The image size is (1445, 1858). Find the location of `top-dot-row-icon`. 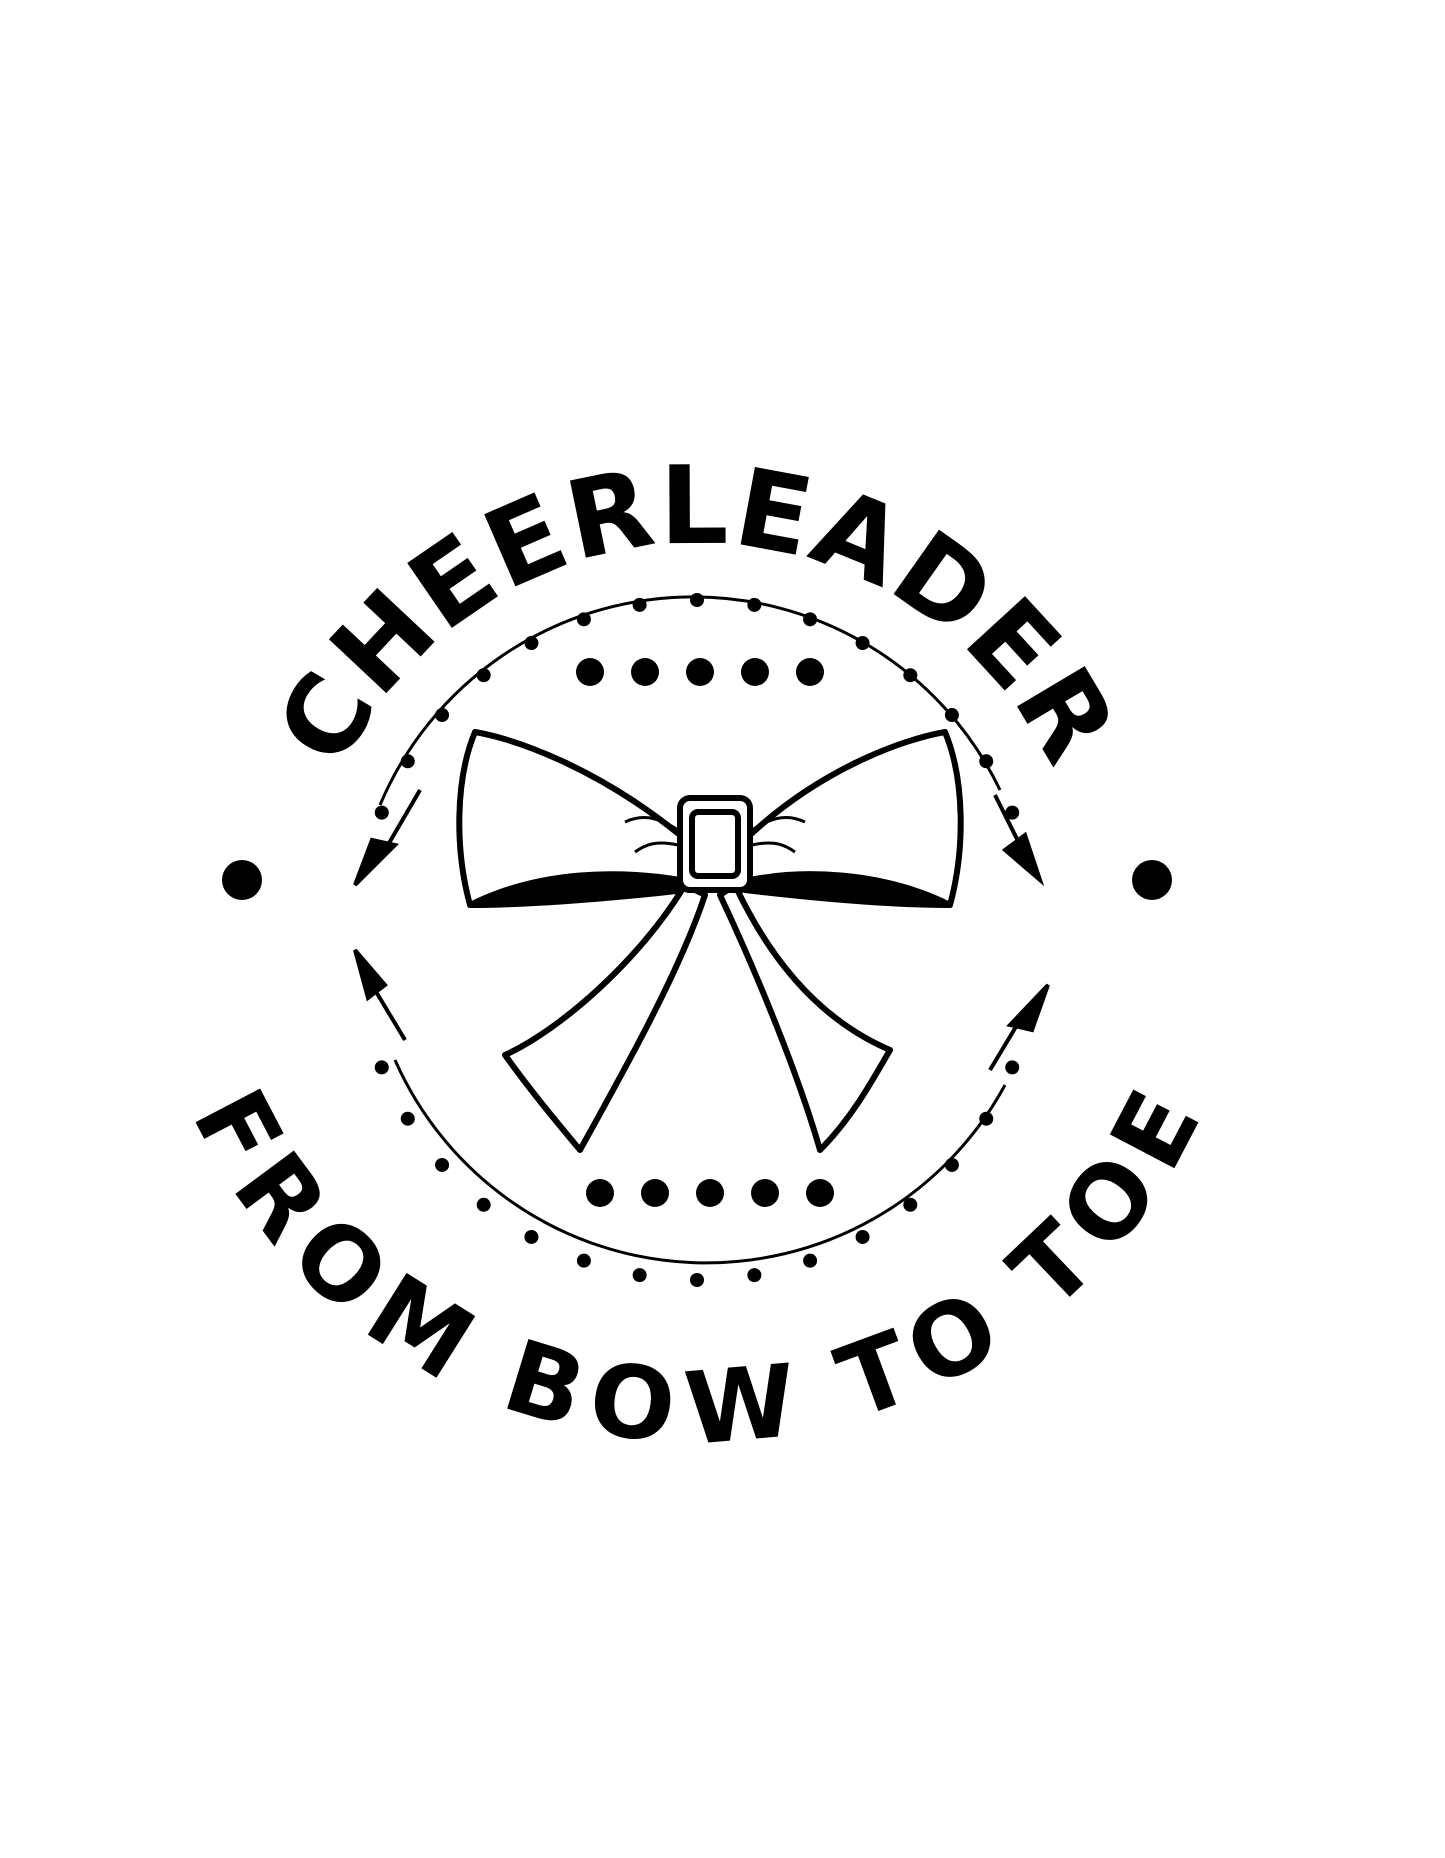

top-dot-row-icon is located at coordinates (700, 672).